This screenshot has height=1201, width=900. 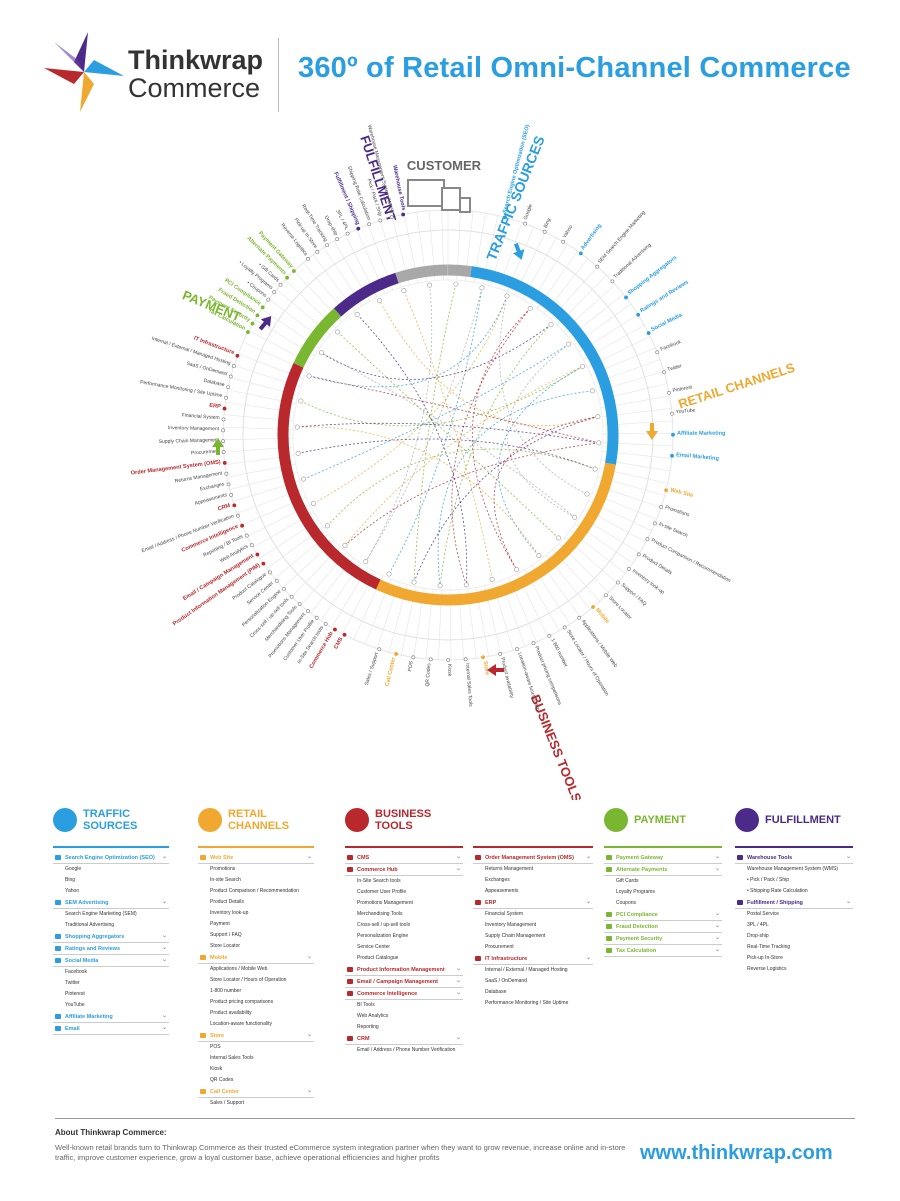 I want to click on cart-icon, so click(x=210, y=820).